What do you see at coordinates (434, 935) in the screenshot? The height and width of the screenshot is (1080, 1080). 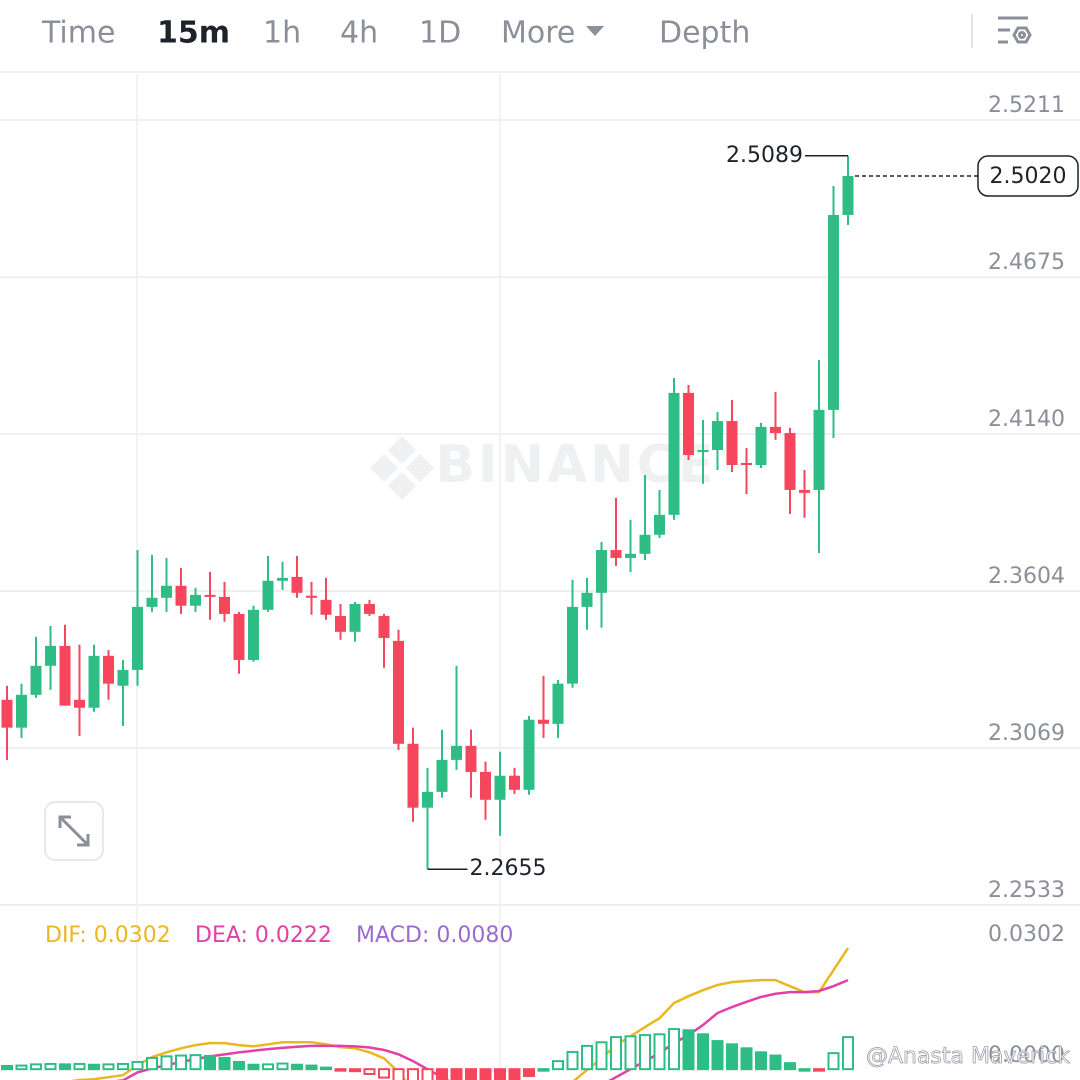 I see `legend-entry: MACD: 0.0080` at bounding box center [434, 935].